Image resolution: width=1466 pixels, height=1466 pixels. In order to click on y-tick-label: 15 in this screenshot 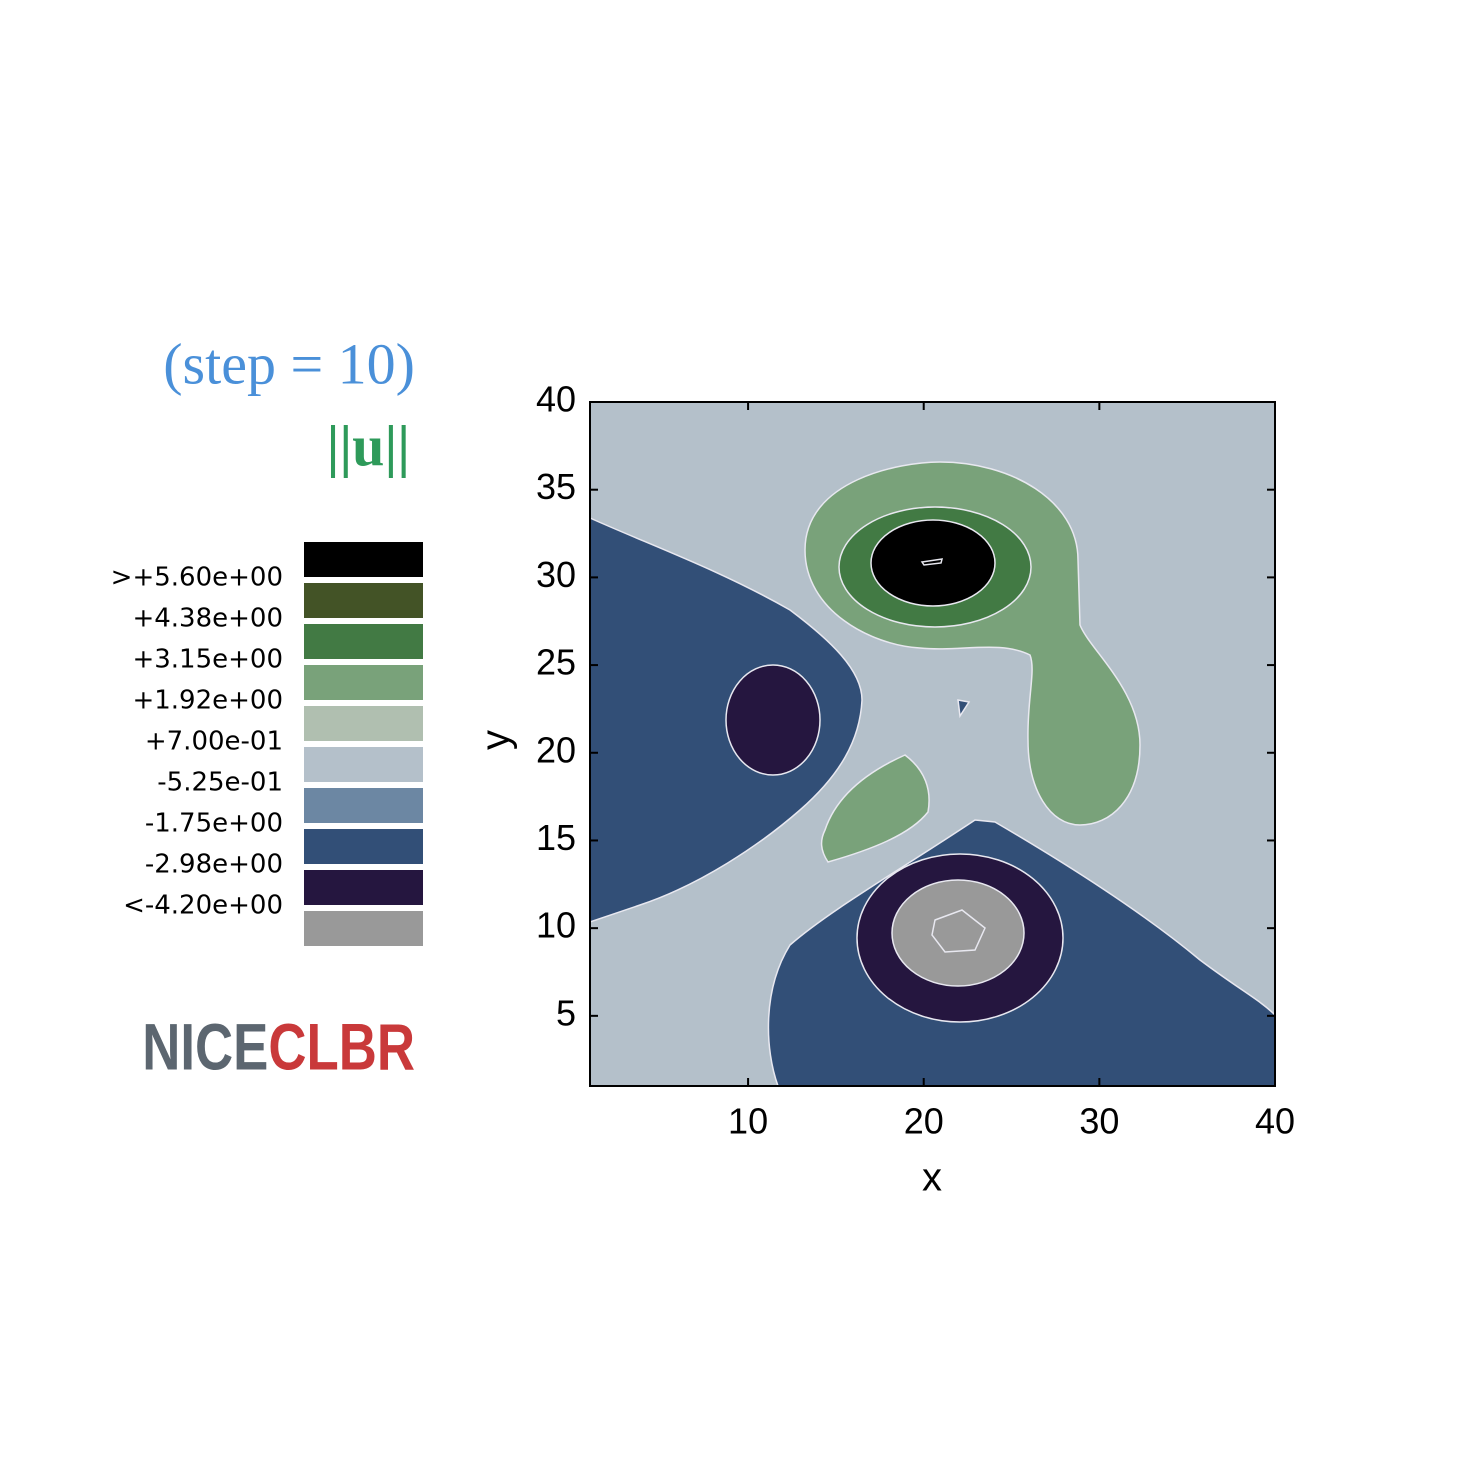, I will do `click(556, 837)`.